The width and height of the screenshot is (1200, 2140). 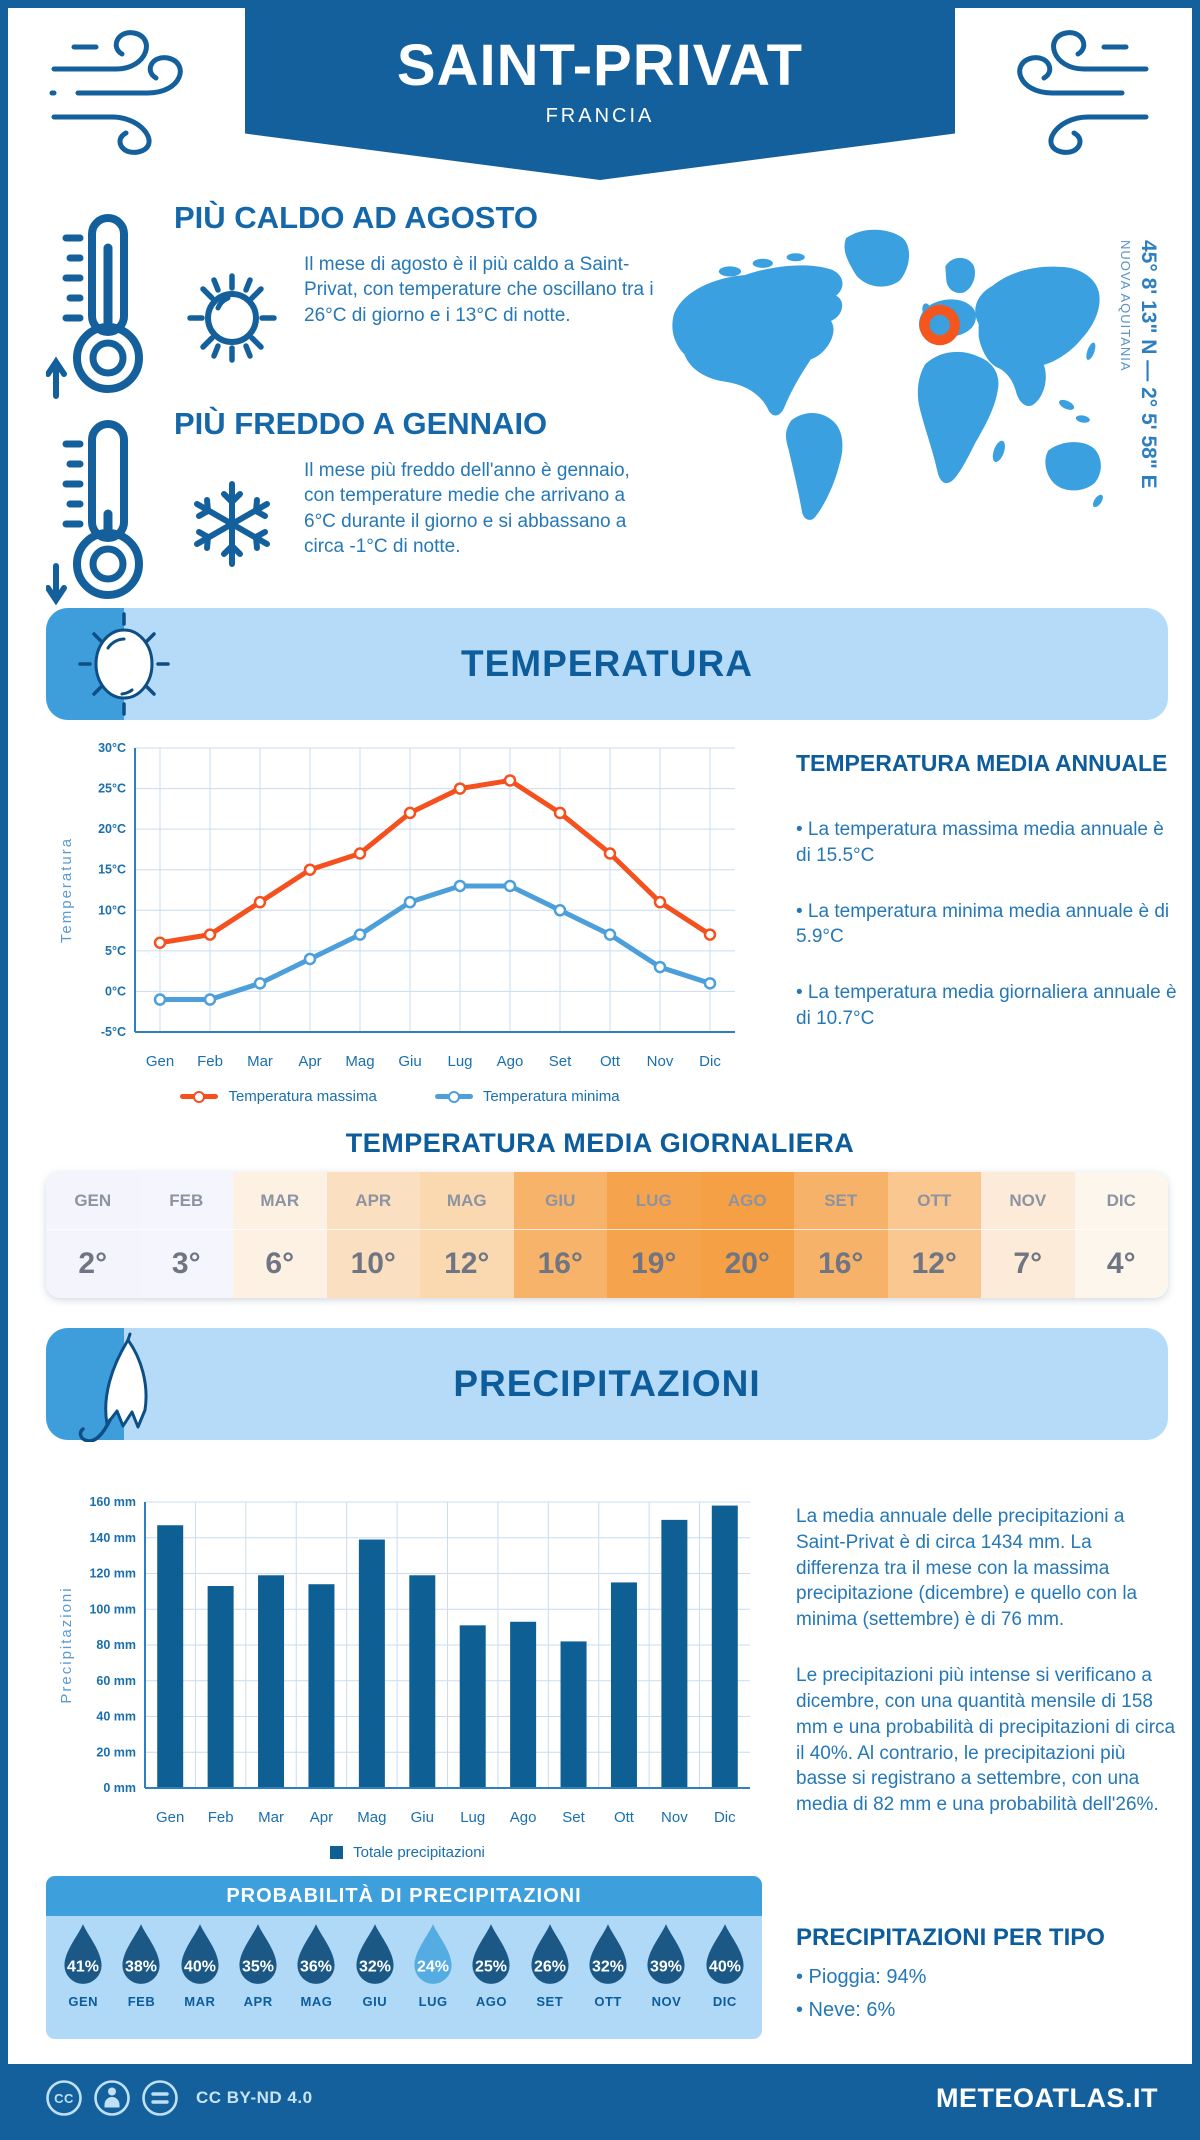 What do you see at coordinates (375, 1954) in the screenshot?
I see `water-drop-icon: 32%` at bounding box center [375, 1954].